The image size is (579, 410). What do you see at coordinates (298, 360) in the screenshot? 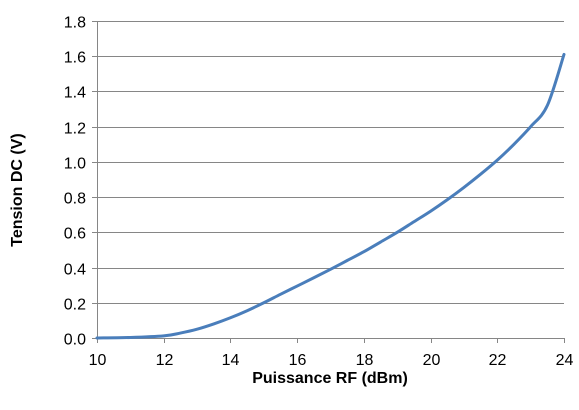
I see `x-tick-label: 16` at bounding box center [298, 360].